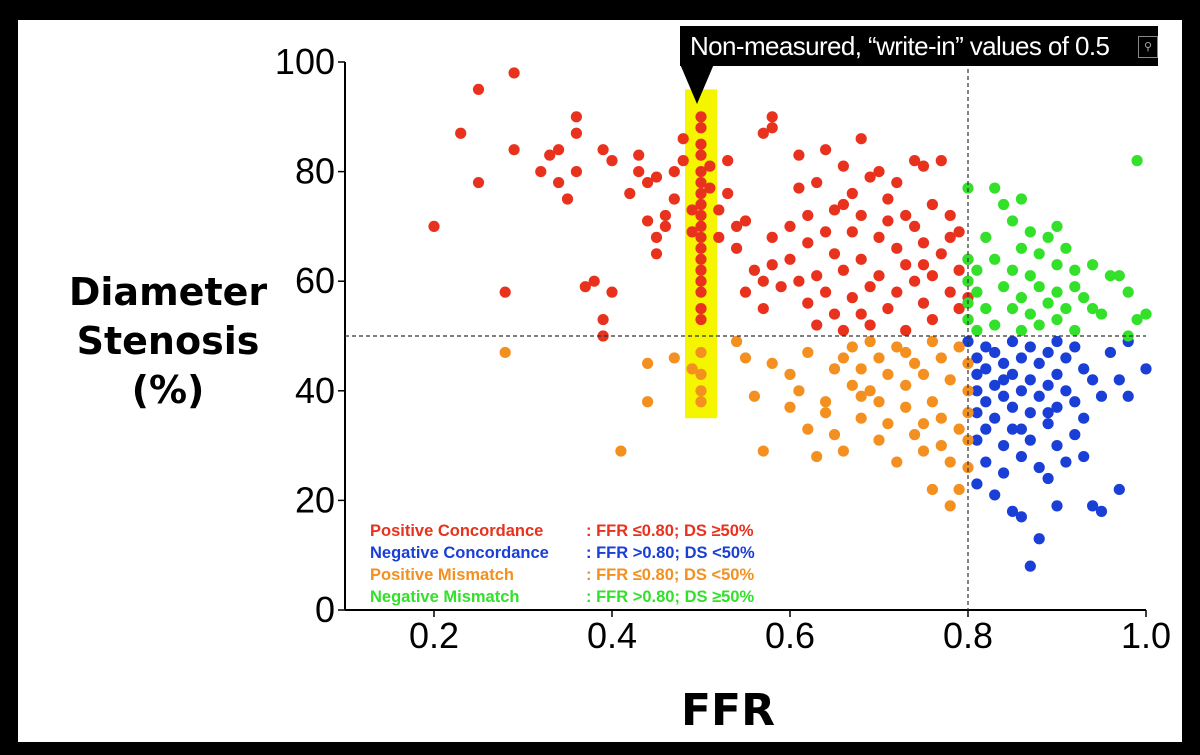  Describe the element at coordinates (919, 46) in the screenshot. I see `annotation-callout: Non-measured, “write-in” values of 0.5` at that location.